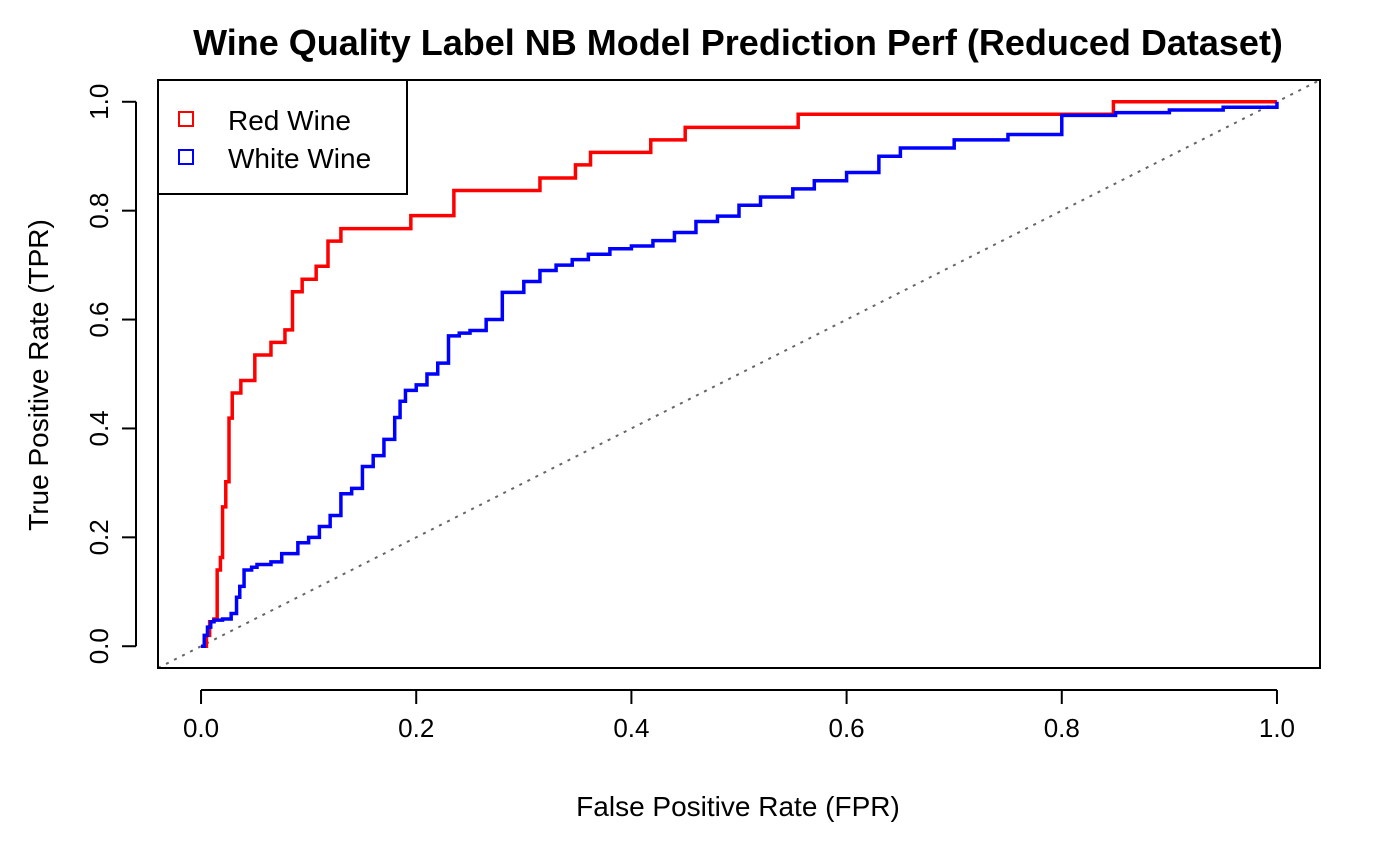  I want to click on legend-swatch-red-wine, so click(186, 119).